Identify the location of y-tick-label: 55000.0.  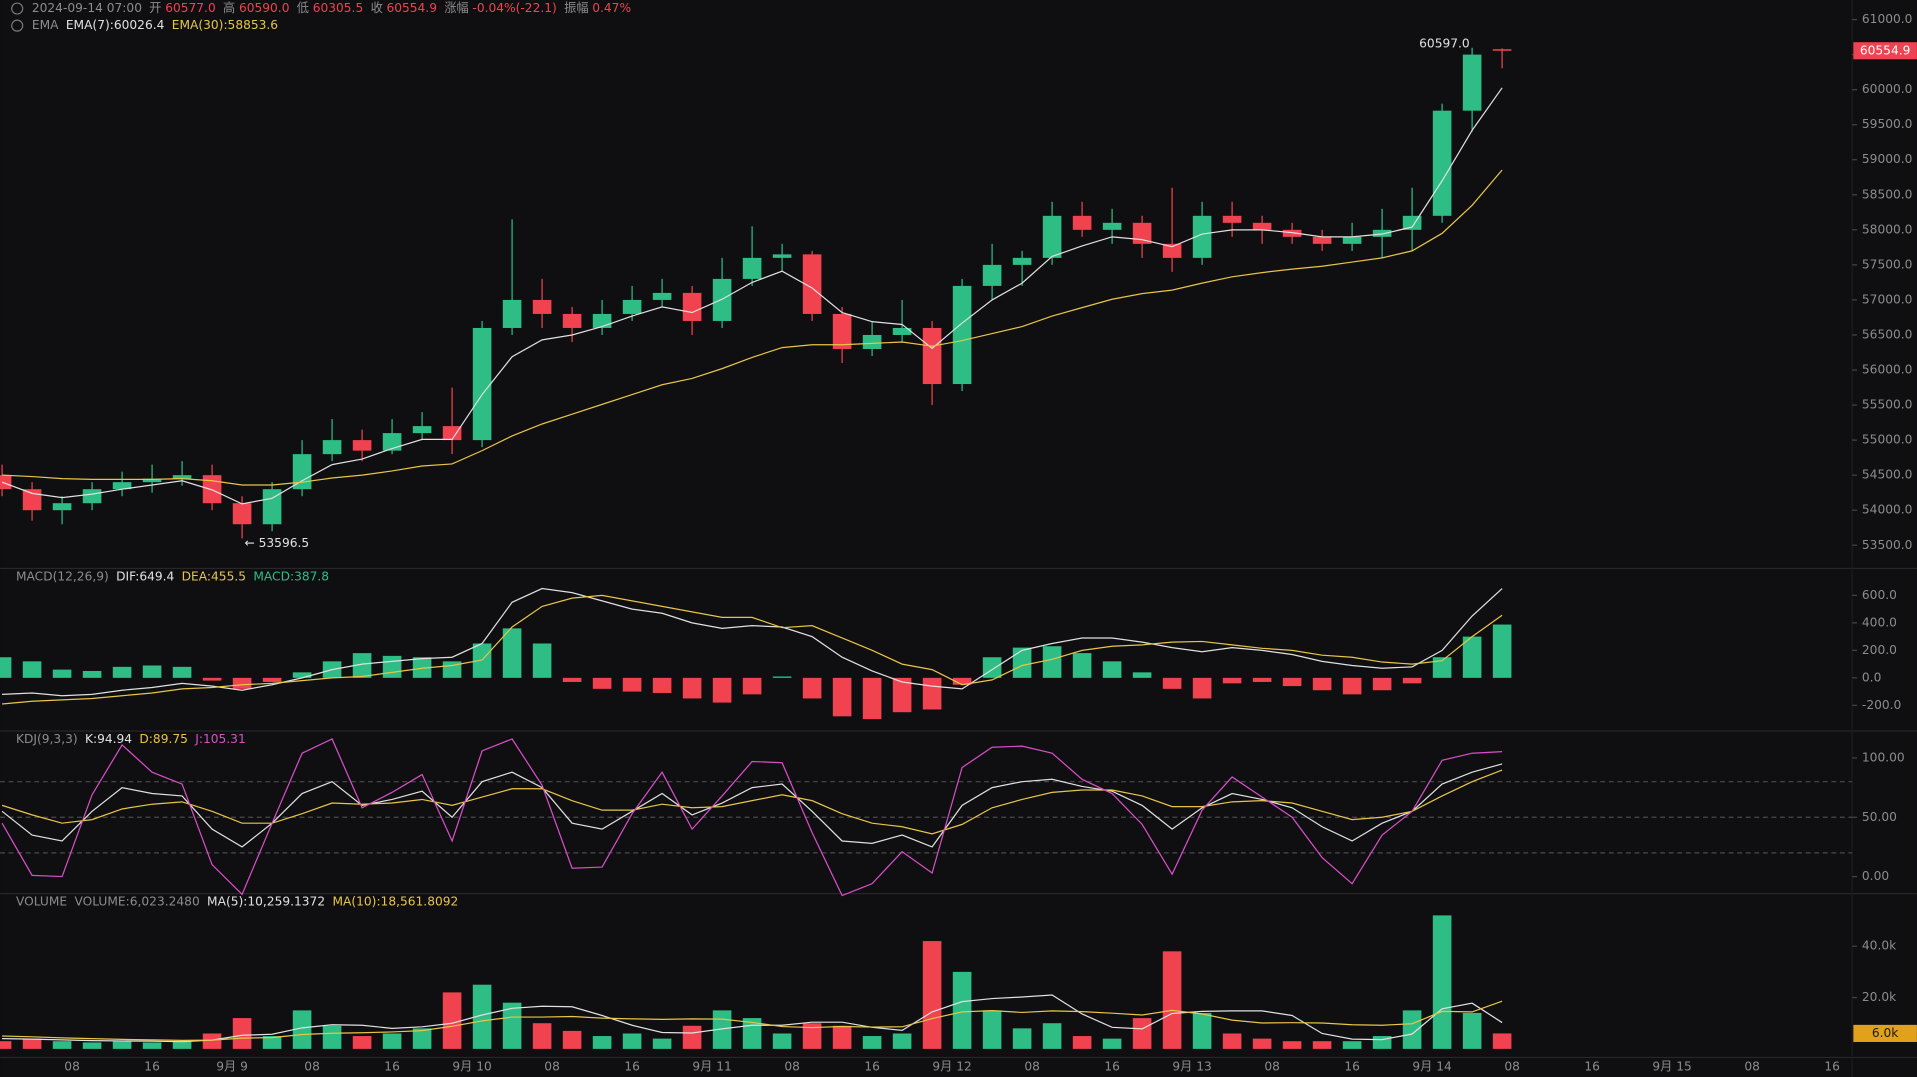
(1887, 440).